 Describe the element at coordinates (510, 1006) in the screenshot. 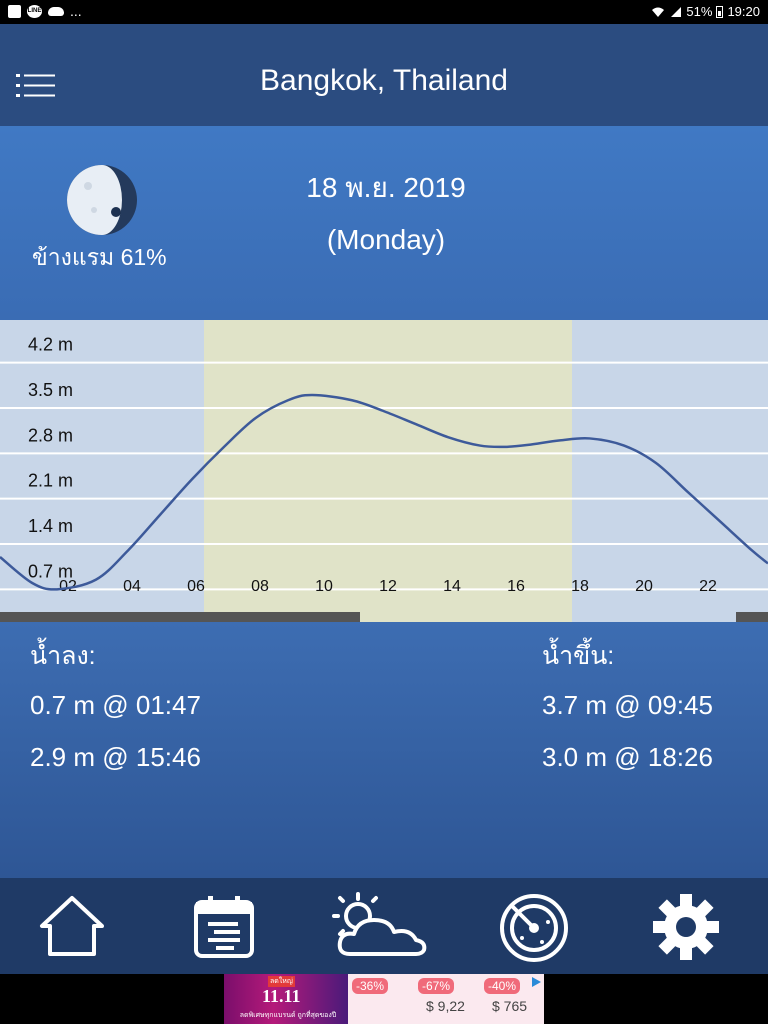

I see `ad-price: $ 765` at that location.